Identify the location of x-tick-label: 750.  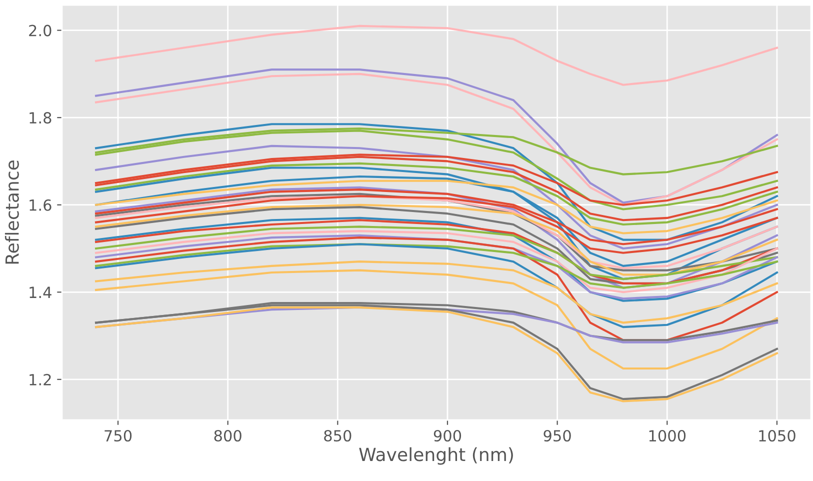
(118, 436).